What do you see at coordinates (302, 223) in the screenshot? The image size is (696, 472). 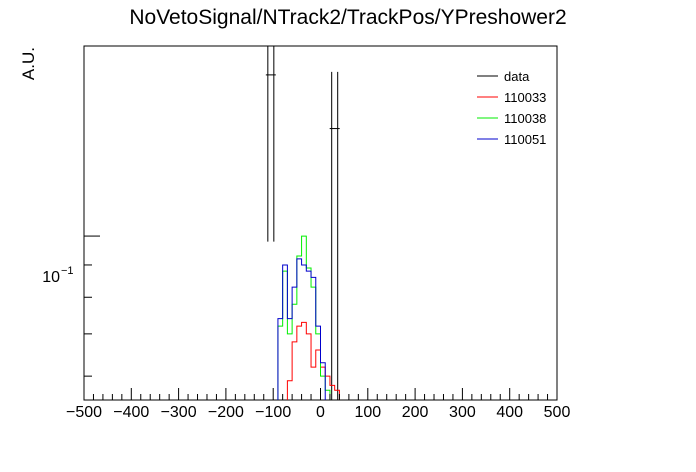 I see `series-layer` at bounding box center [302, 223].